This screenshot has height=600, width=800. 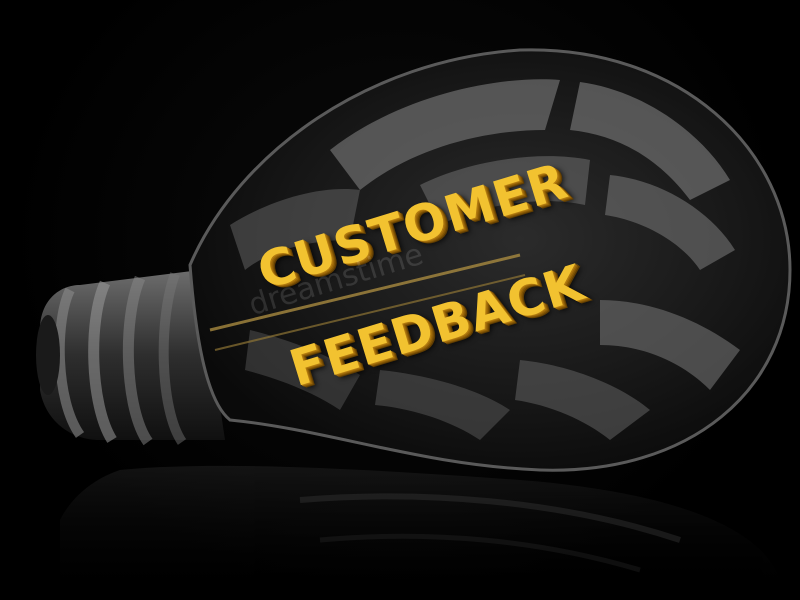 I want to click on bulb-screw-base, so click(x=130, y=358).